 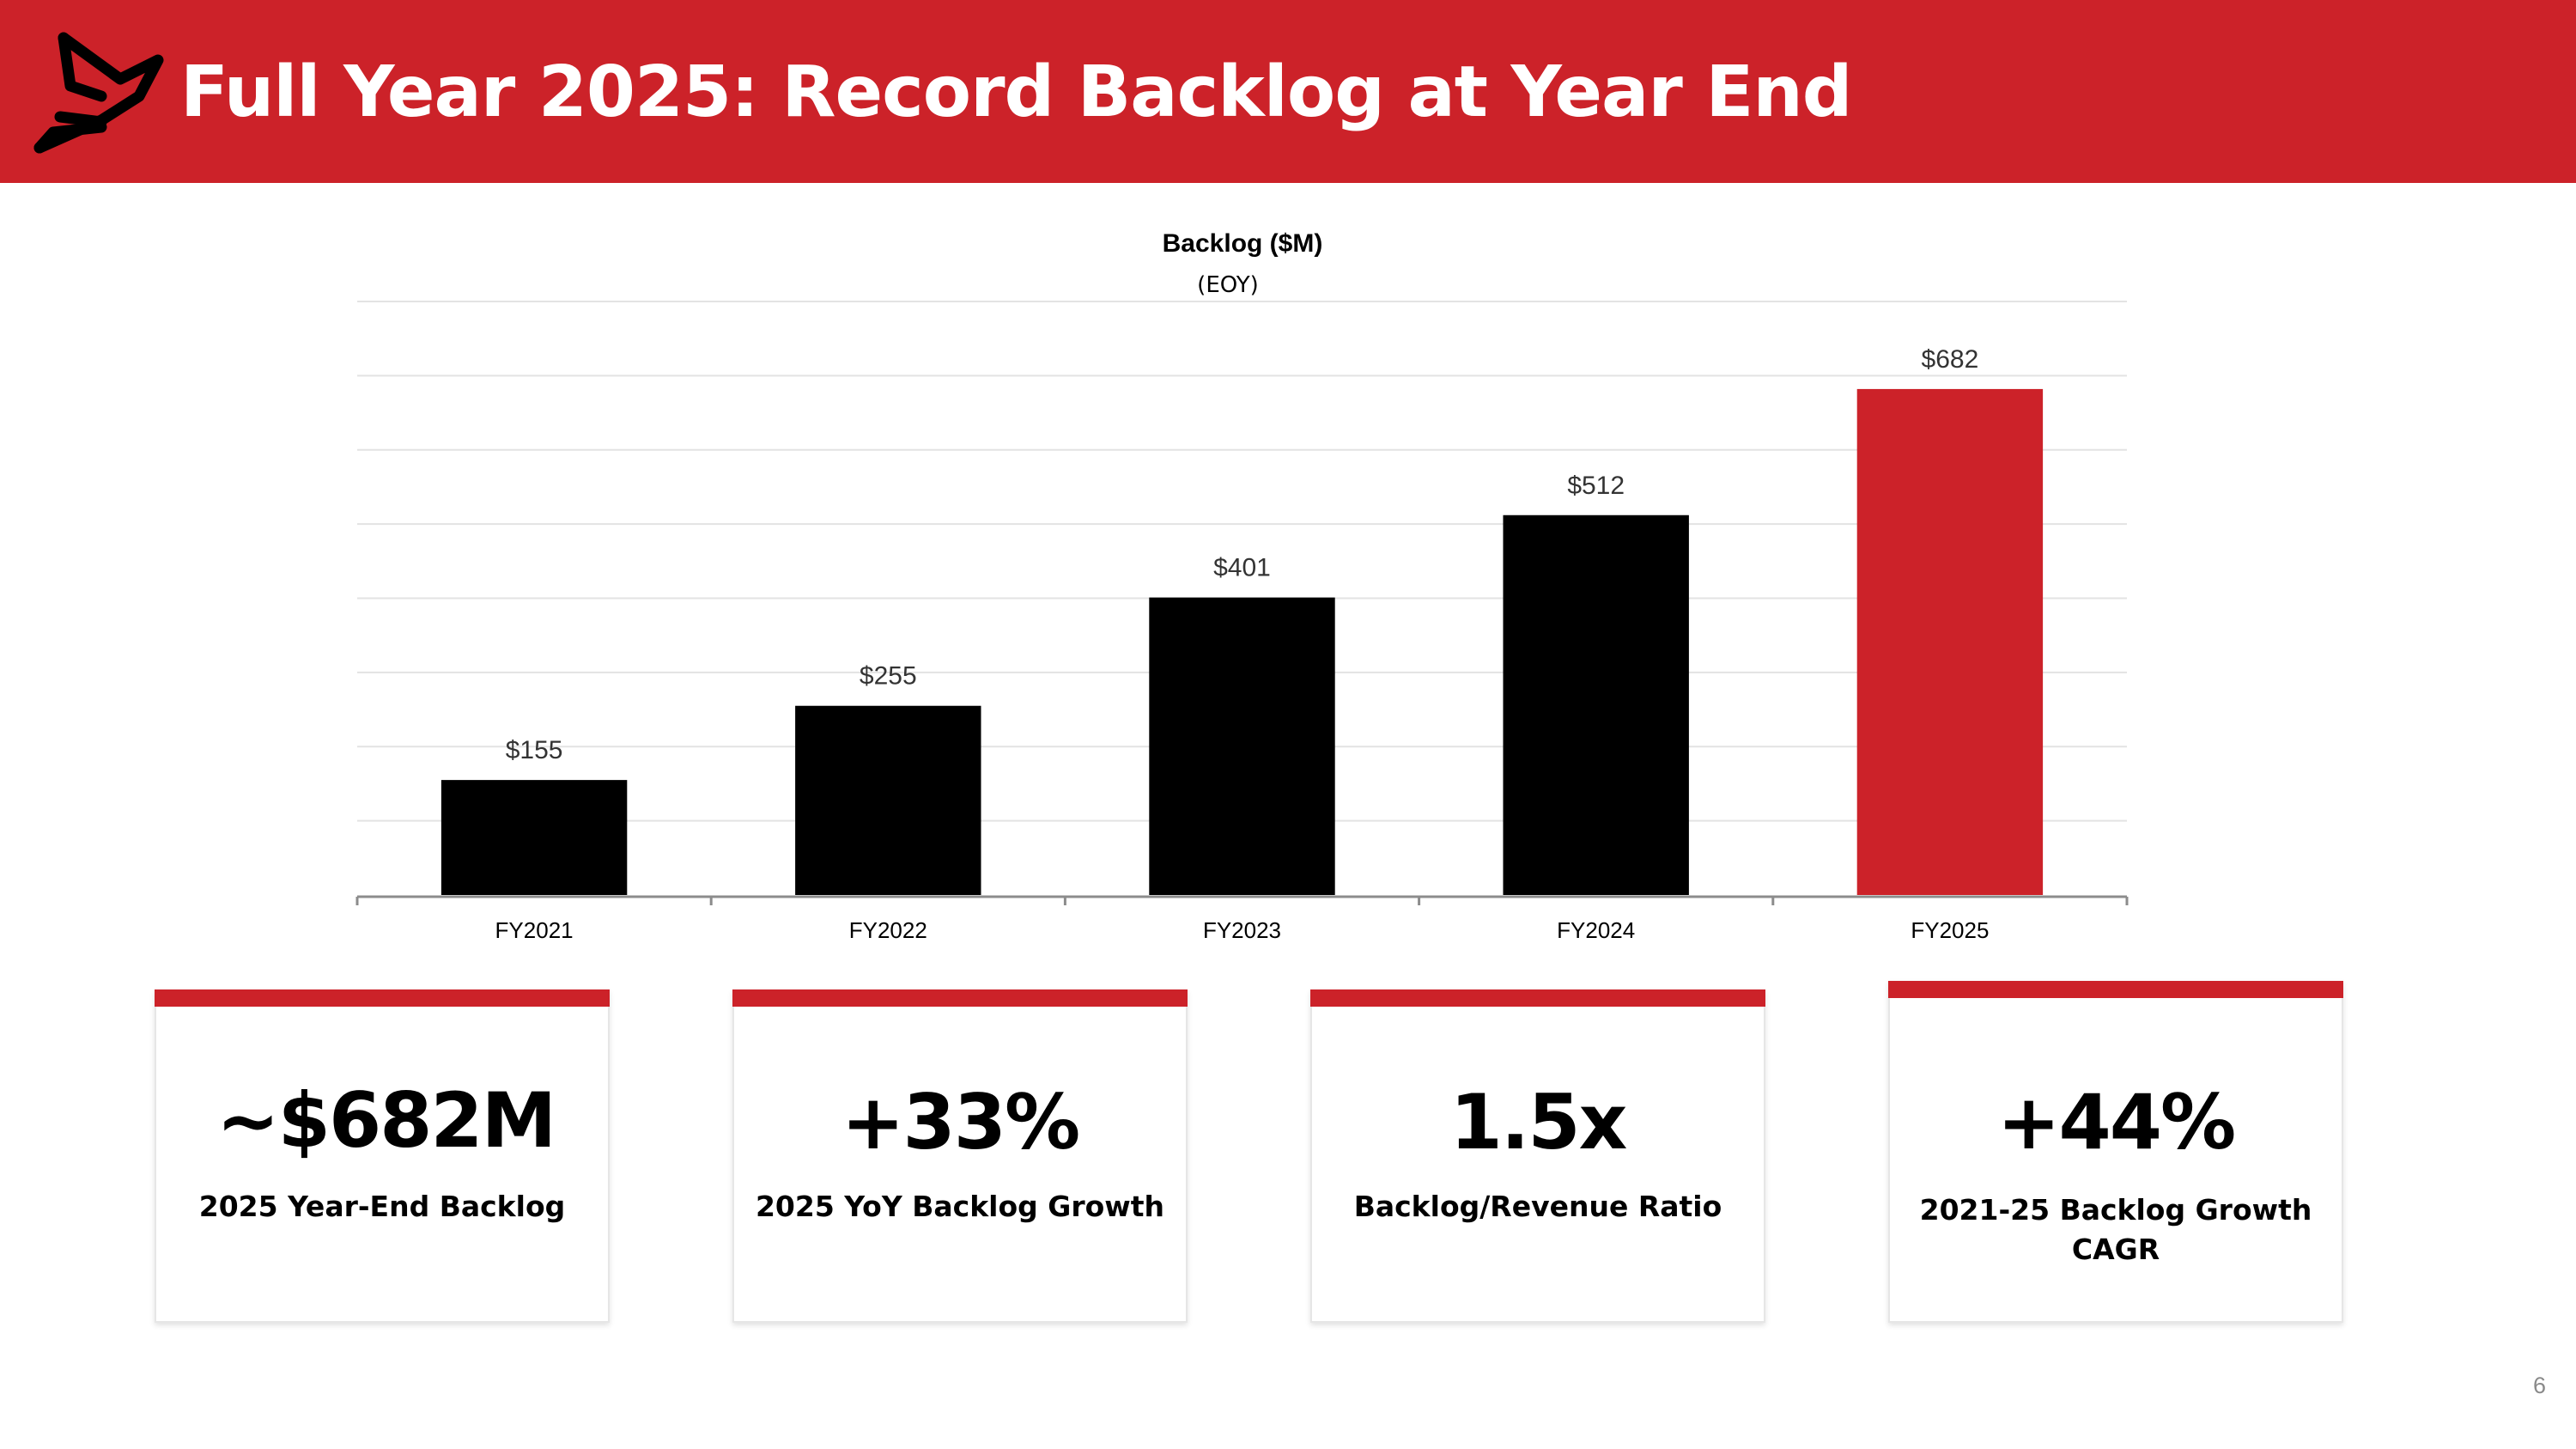 I want to click on x-tick-label: FY2023, so click(x=1242, y=930).